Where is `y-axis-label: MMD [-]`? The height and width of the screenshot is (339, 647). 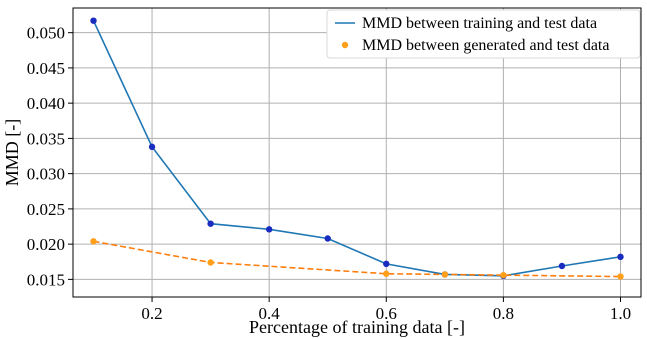
y-axis-label: MMD [-] is located at coordinates (12, 153).